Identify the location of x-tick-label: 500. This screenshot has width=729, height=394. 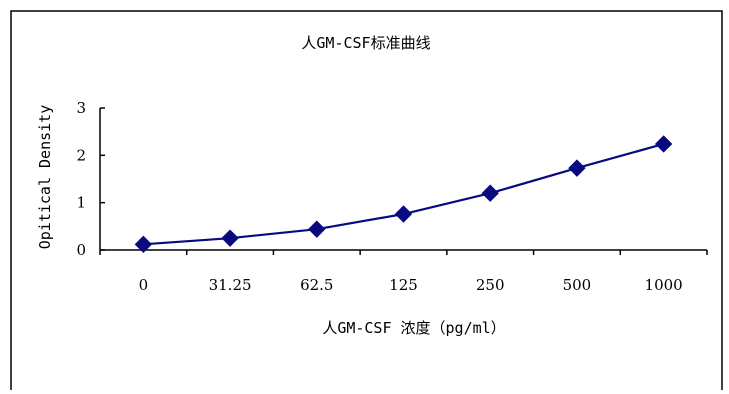
(577, 285).